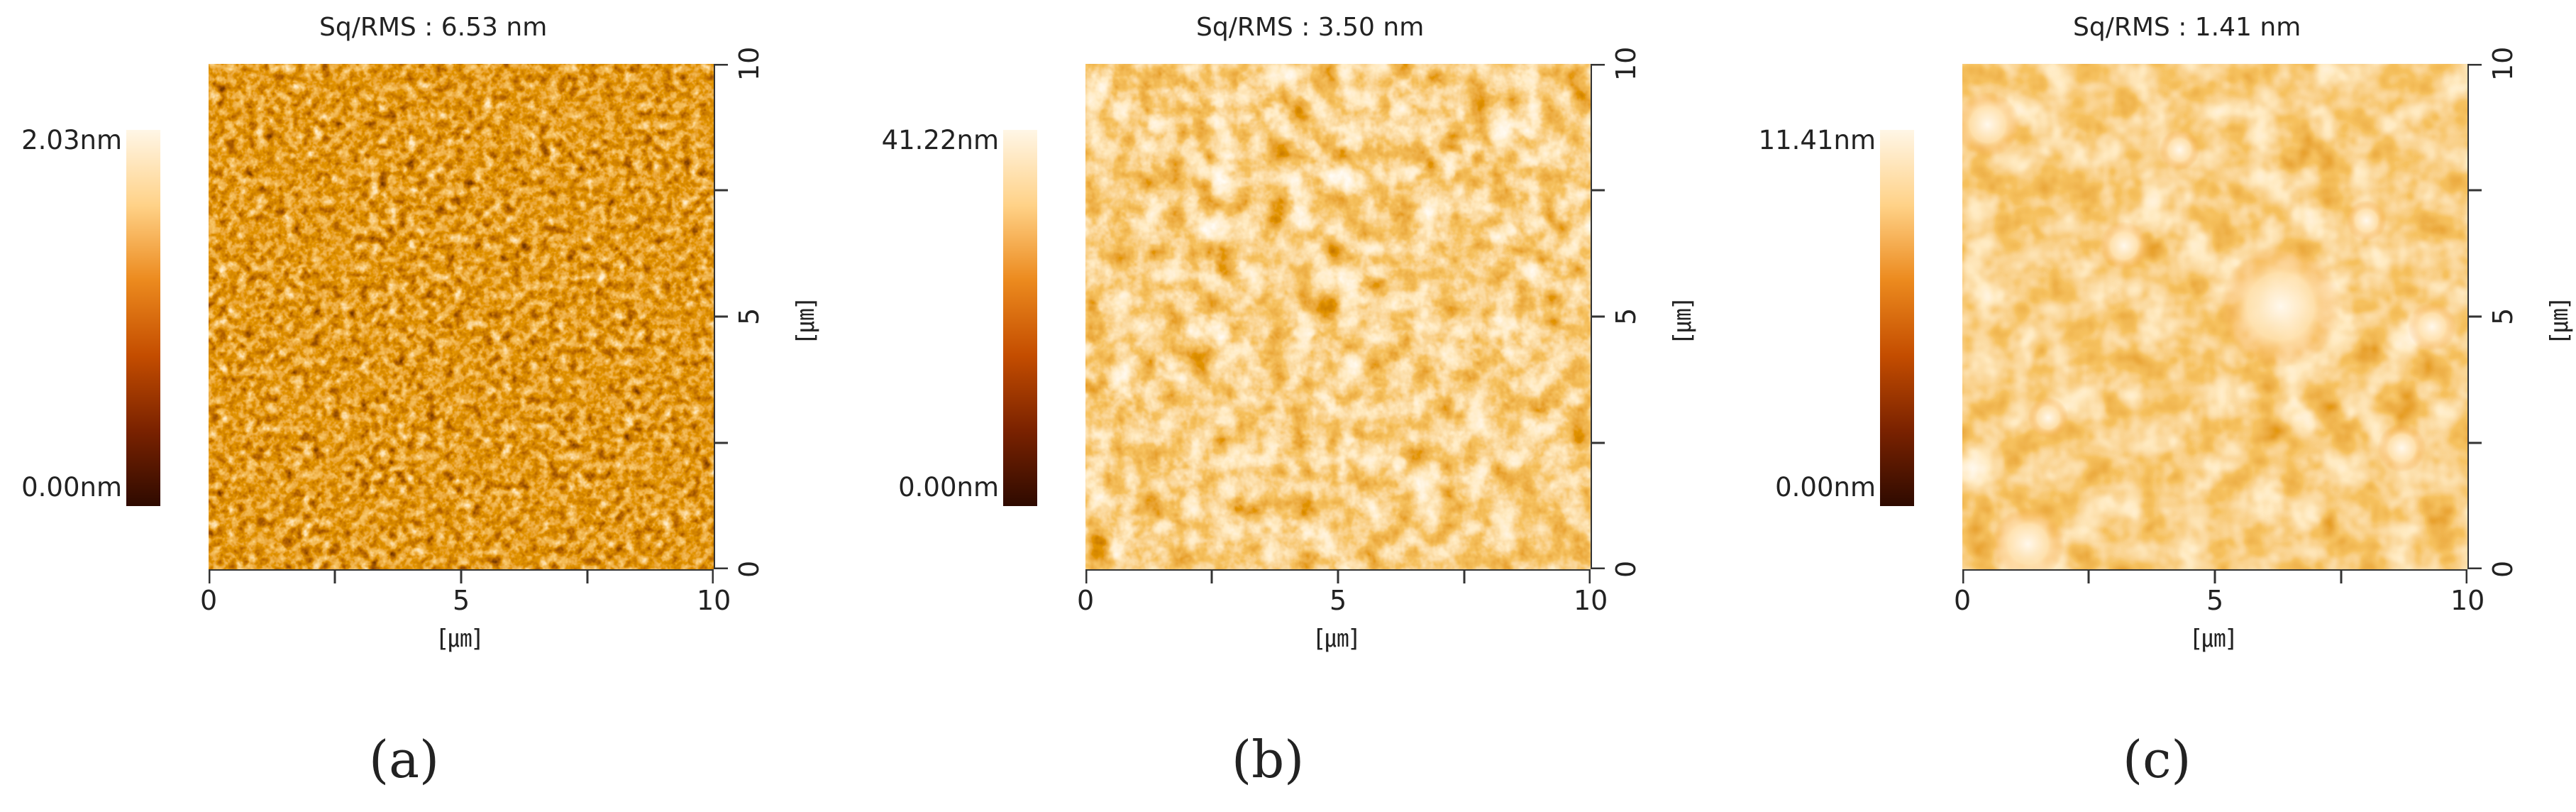 The image size is (2576, 812). What do you see at coordinates (940, 140) in the screenshot?
I see `colorbar-max-label: 41.22nm` at bounding box center [940, 140].